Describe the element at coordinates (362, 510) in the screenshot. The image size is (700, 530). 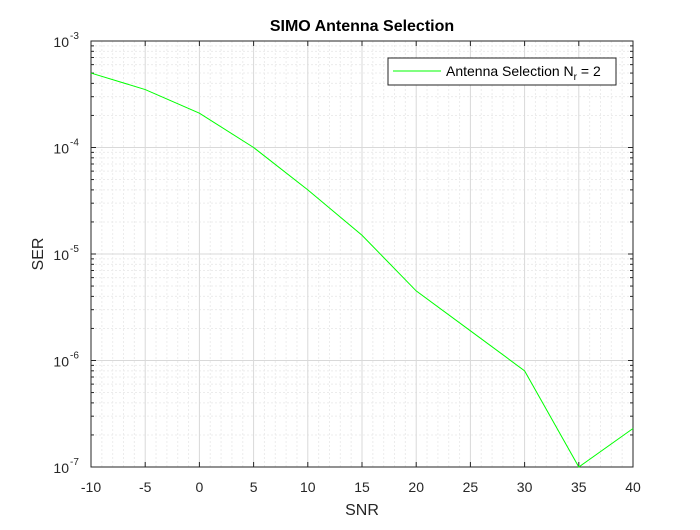
I see `x-axis-label: SNR` at that location.